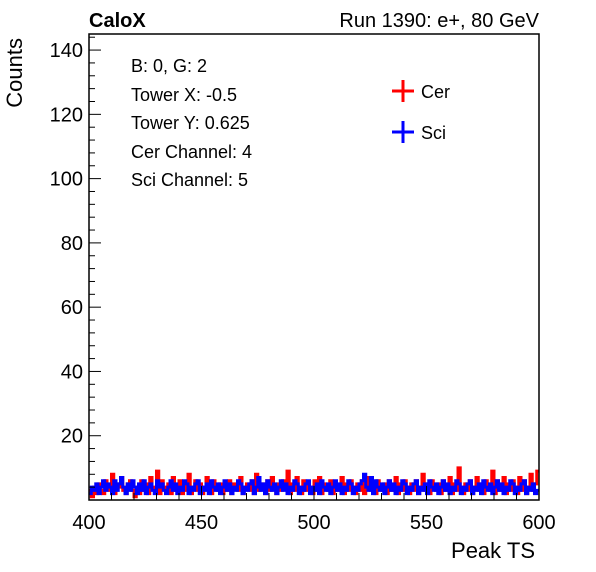  What do you see at coordinates (433, 133) in the screenshot?
I see `legend-label-sci: Sci` at bounding box center [433, 133].